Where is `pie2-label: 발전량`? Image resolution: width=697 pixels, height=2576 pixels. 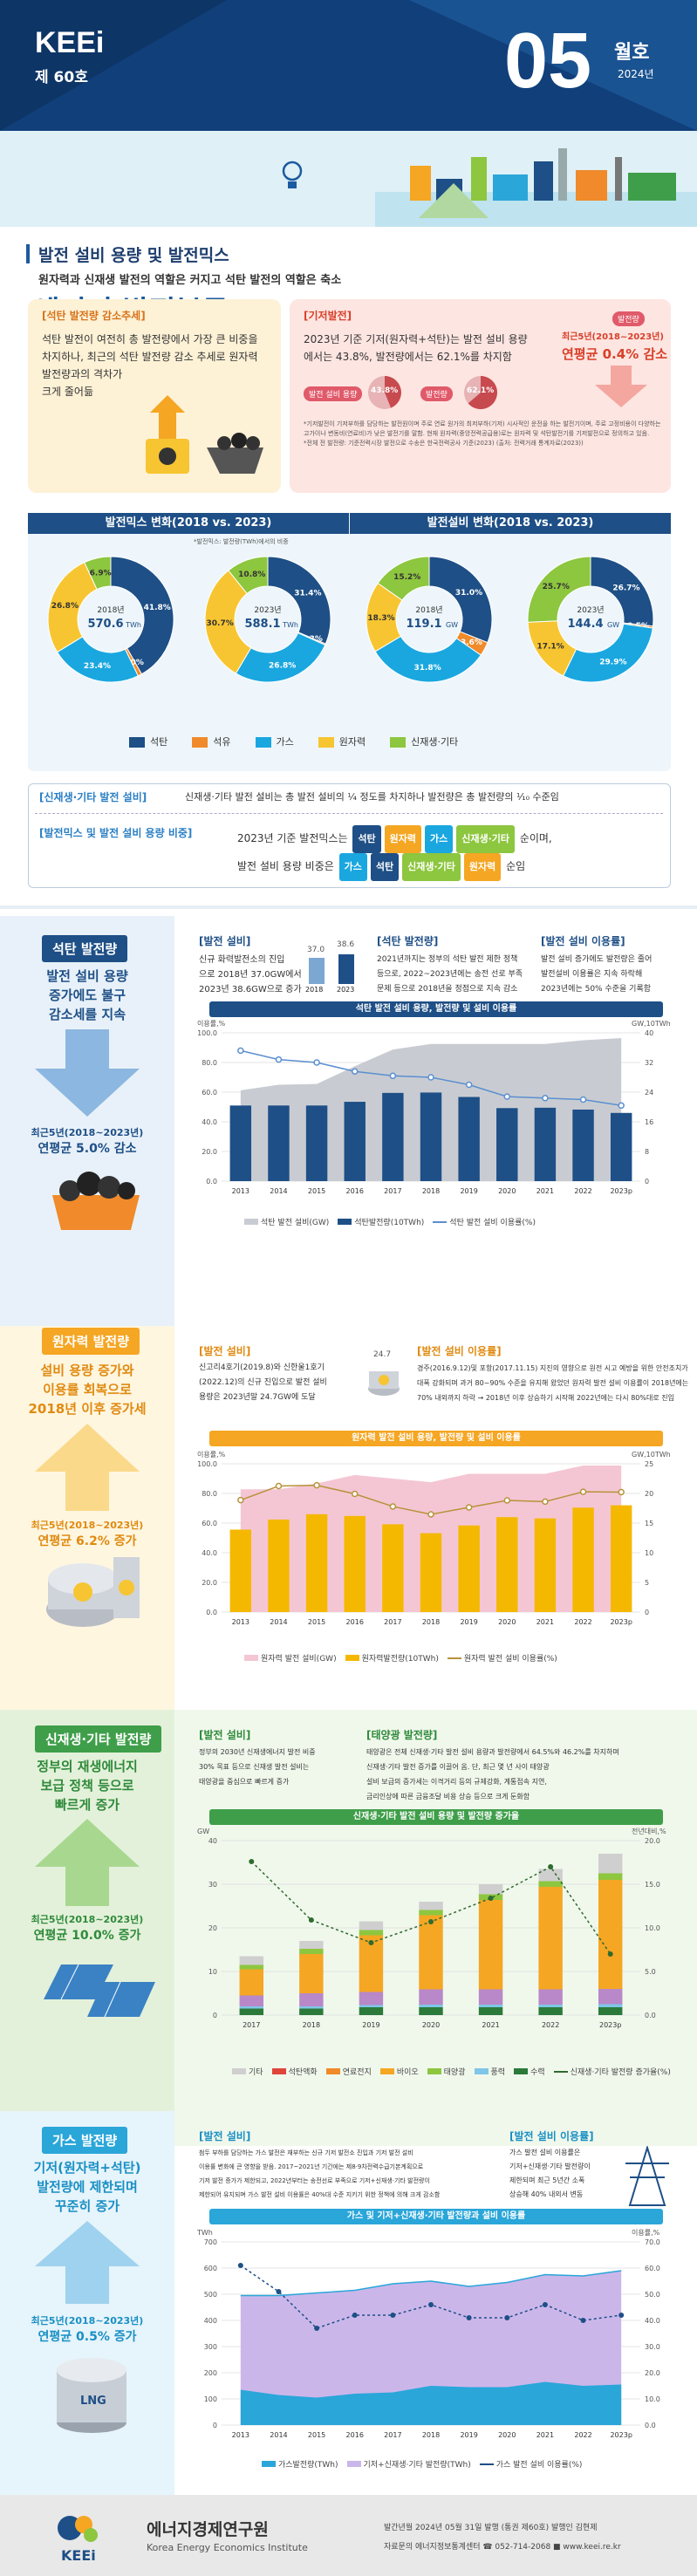 pie2-label: 발전량 is located at coordinates (436, 393).